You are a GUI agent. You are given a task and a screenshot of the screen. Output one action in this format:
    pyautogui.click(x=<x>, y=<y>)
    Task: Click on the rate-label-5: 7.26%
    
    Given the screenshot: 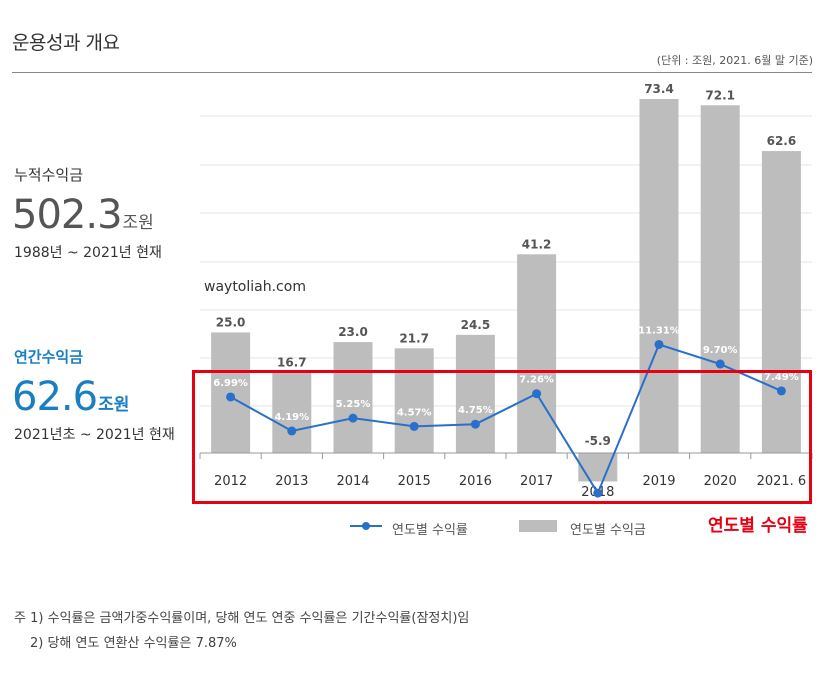 What is the action you would take?
    pyautogui.click(x=536, y=380)
    